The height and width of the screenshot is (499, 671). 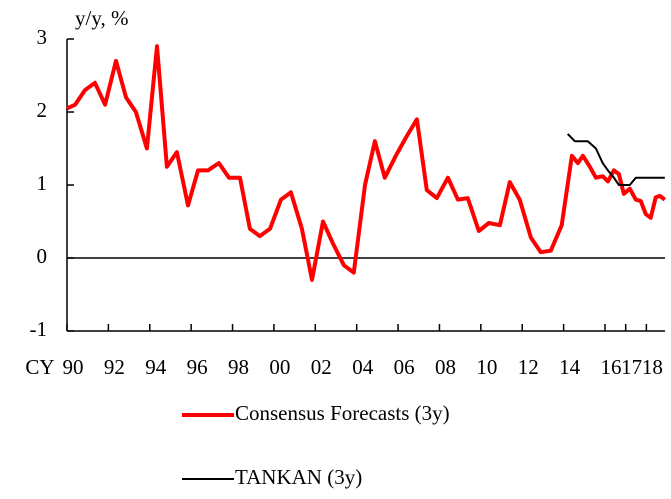 I want to click on x-tick-label: 00, so click(x=279, y=367).